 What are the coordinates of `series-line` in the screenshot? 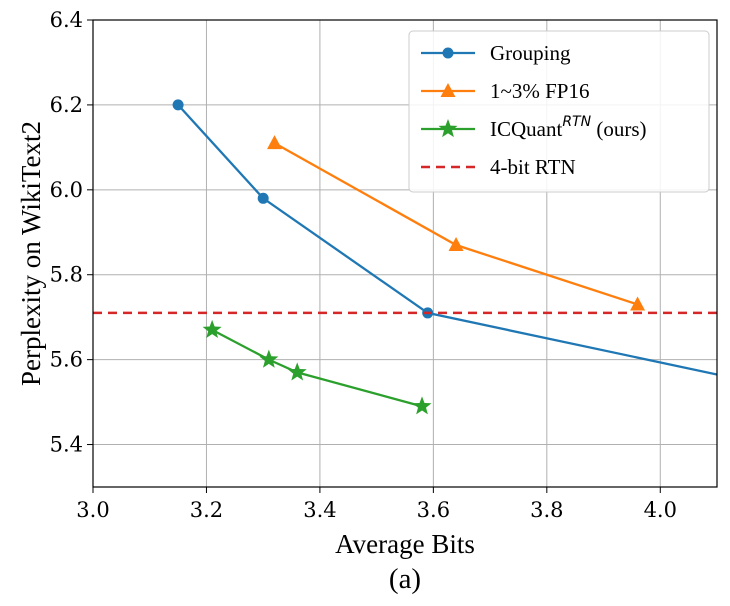 It's located at (317, 368).